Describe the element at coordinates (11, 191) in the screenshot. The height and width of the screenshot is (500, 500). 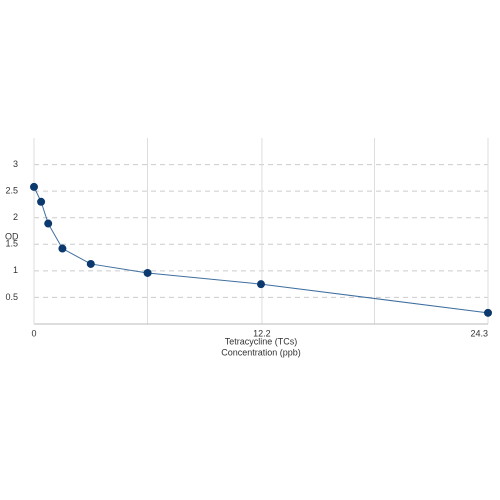
I see `y-tick-label: 2.5` at that location.